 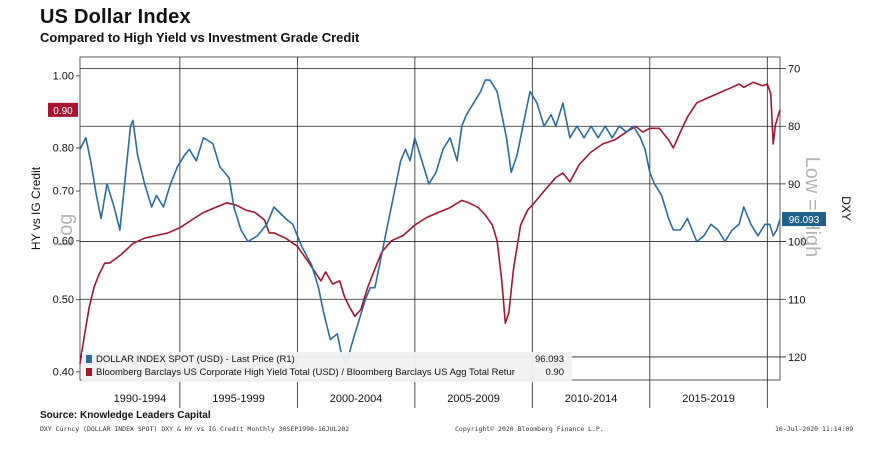 What do you see at coordinates (794, 185) in the screenshot?
I see `right-tick-label: 90` at bounding box center [794, 185].